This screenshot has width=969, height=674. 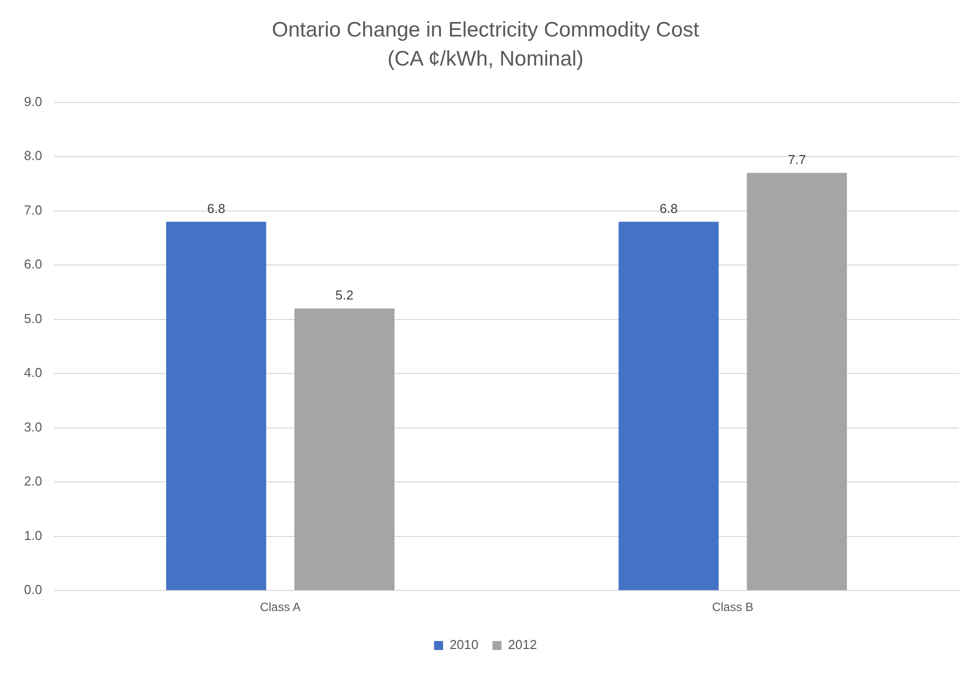 I want to click on y-tick-label: 9.0, so click(x=33, y=101).